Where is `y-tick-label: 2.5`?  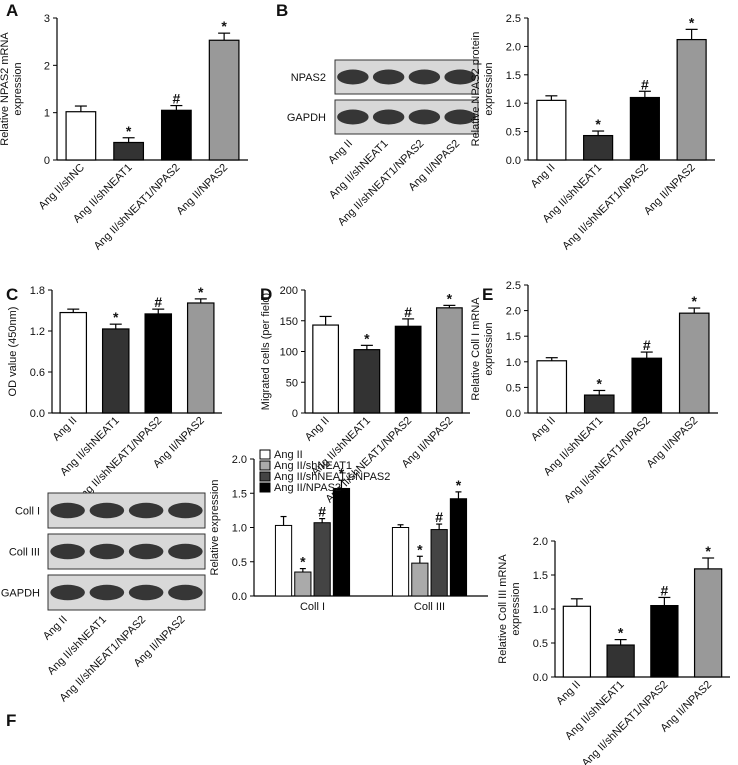
y-tick-label: 2.5 is located at coordinates (513, 286).